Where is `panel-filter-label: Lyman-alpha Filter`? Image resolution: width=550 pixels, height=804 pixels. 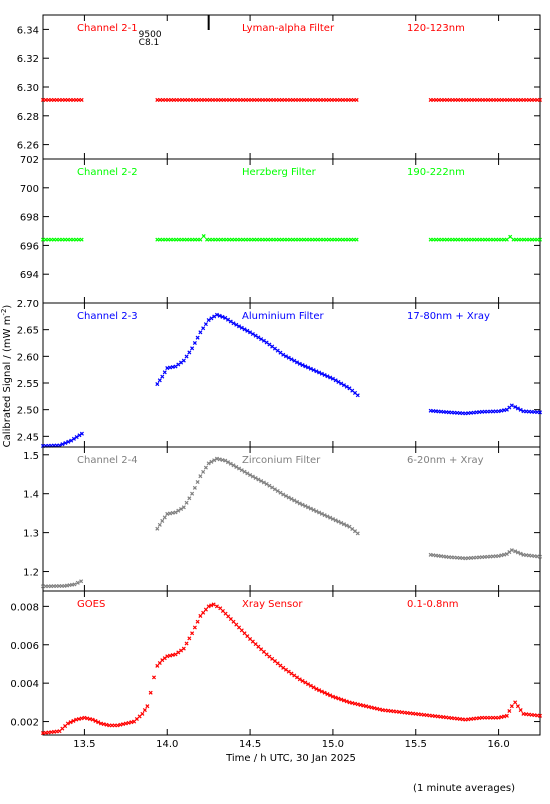 panel-filter-label: Lyman-alpha Filter is located at coordinates (288, 28).